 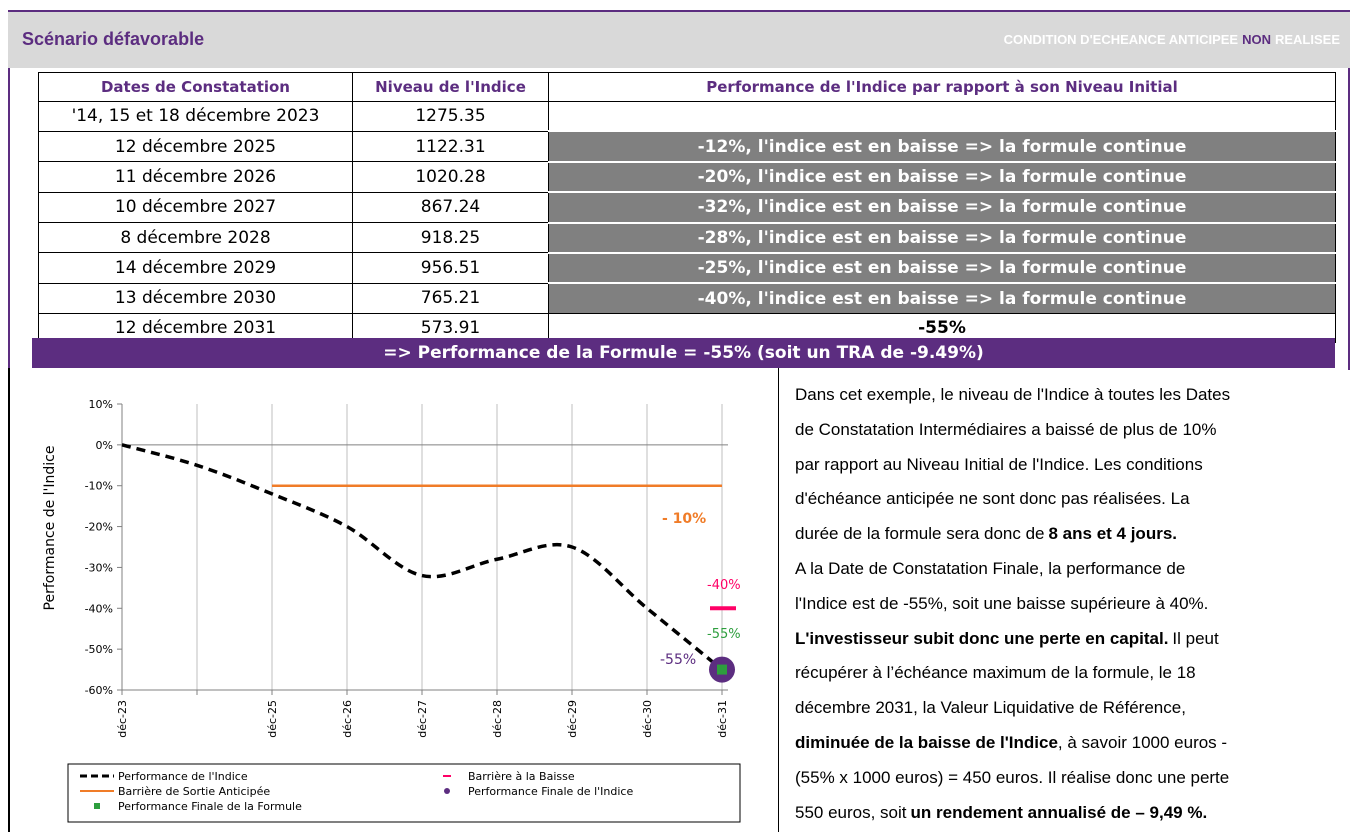 I want to click on annotation: -40%, so click(x=724, y=585).